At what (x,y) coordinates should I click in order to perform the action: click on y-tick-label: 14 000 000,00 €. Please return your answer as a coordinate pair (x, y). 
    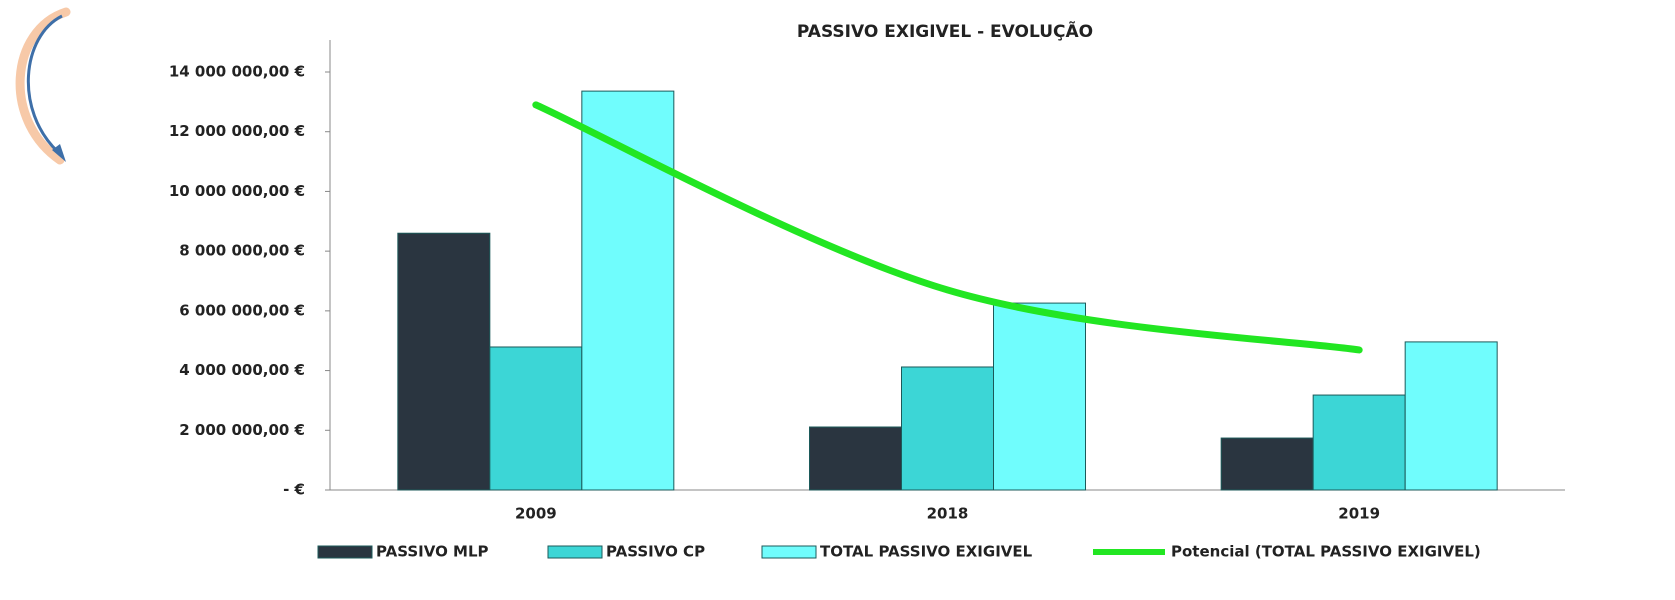
    Looking at the image, I should click on (237, 72).